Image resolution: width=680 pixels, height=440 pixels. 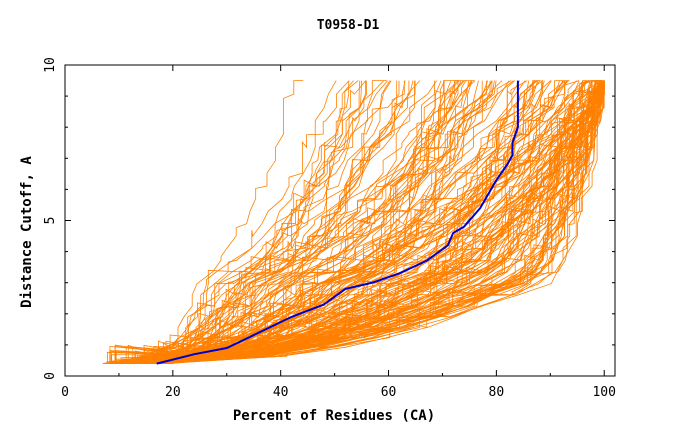 What do you see at coordinates (173, 392) in the screenshot?
I see `x-tick-label: 20` at bounding box center [173, 392].